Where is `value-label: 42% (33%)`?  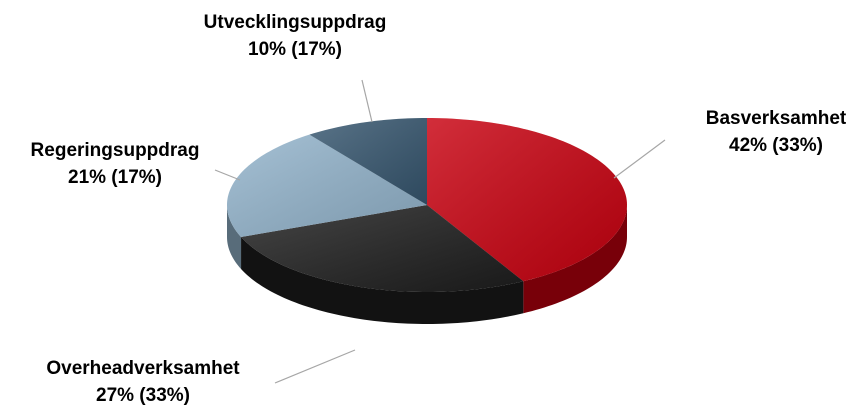
value-label: 42% (33%) is located at coordinates (776, 145).